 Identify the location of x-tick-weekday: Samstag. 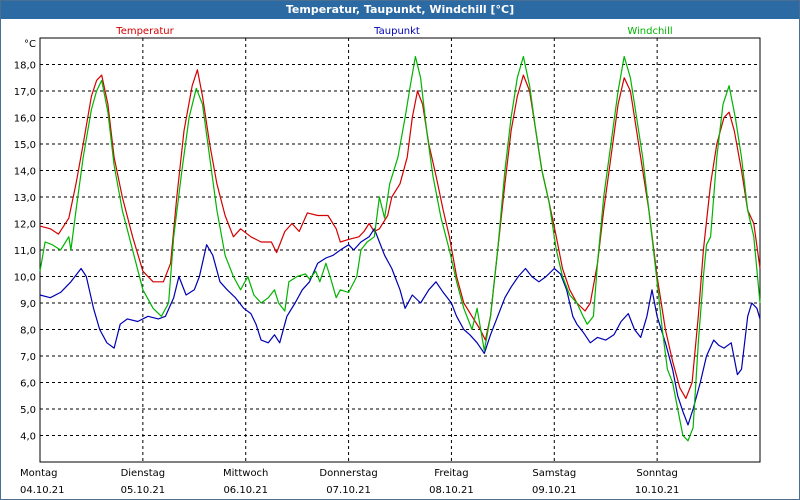
(554, 473).